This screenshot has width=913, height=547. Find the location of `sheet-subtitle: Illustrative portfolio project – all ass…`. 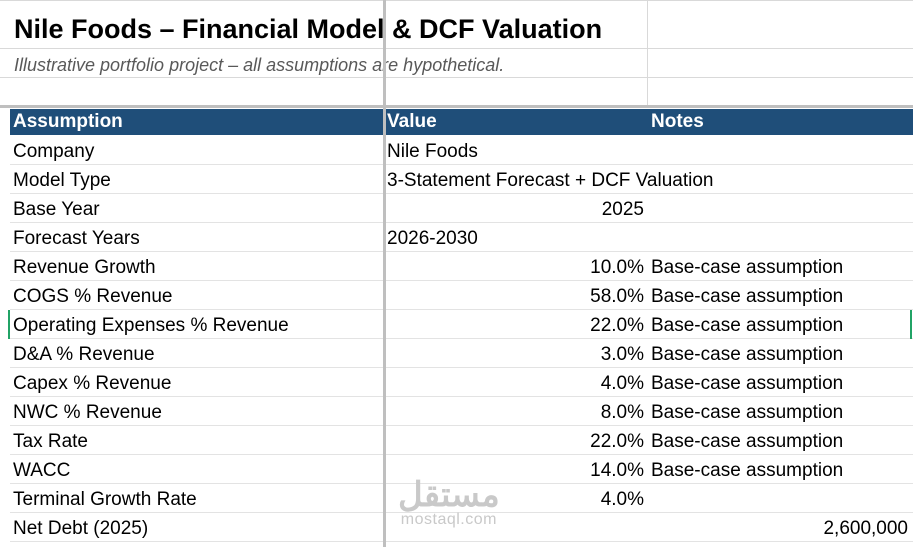

sheet-subtitle: Illustrative portfolio project – all ass… is located at coordinates (259, 65).